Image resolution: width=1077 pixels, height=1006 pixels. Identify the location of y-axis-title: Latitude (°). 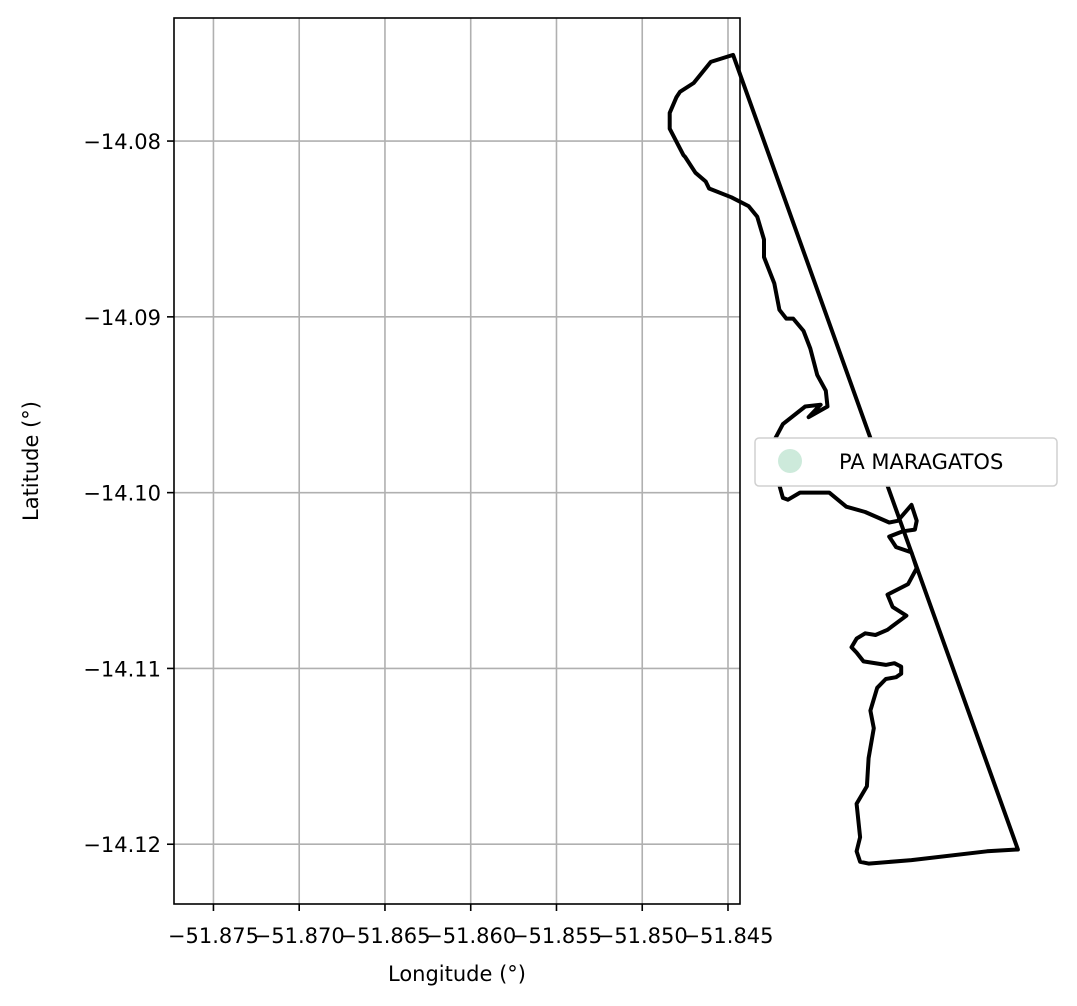
(31, 461).